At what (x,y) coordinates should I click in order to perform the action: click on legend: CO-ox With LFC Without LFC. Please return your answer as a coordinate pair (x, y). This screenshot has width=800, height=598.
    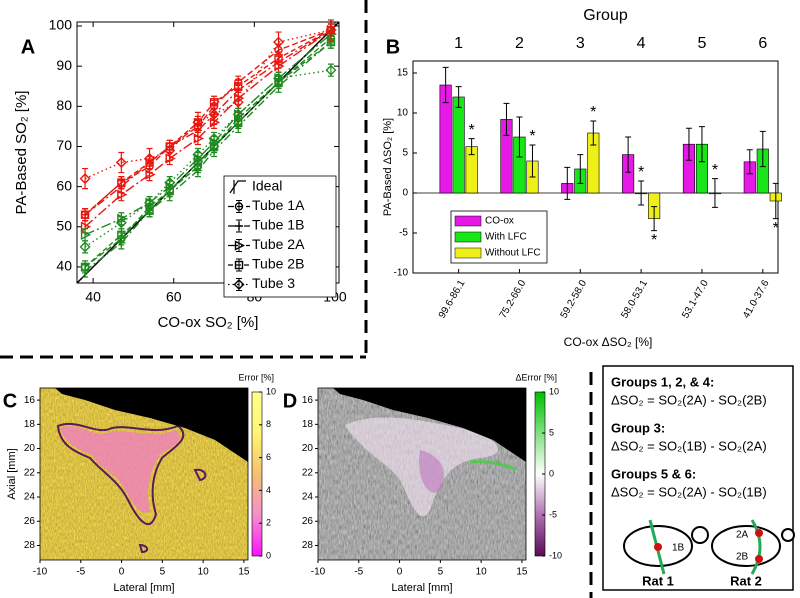
    Looking at the image, I should click on (499, 237).